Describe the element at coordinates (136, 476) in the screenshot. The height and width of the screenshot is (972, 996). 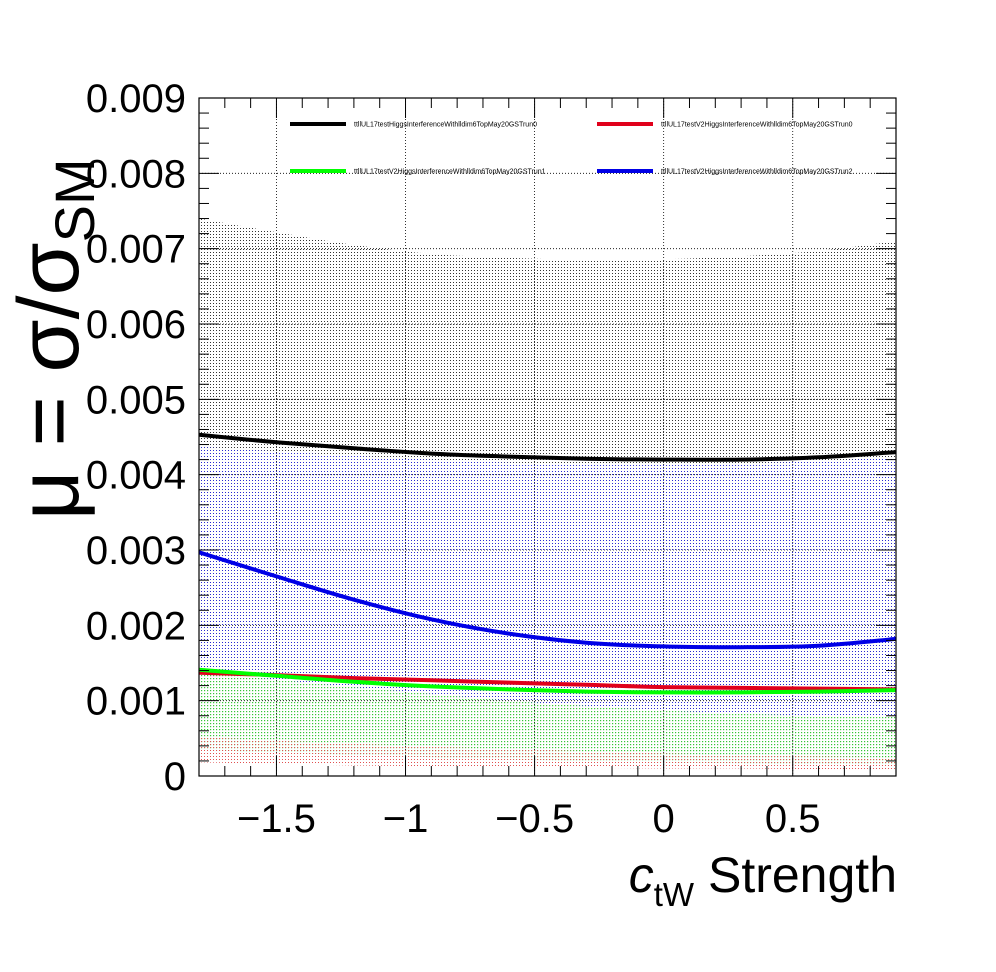
I see `y-tick-label-4: 0.004` at that location.